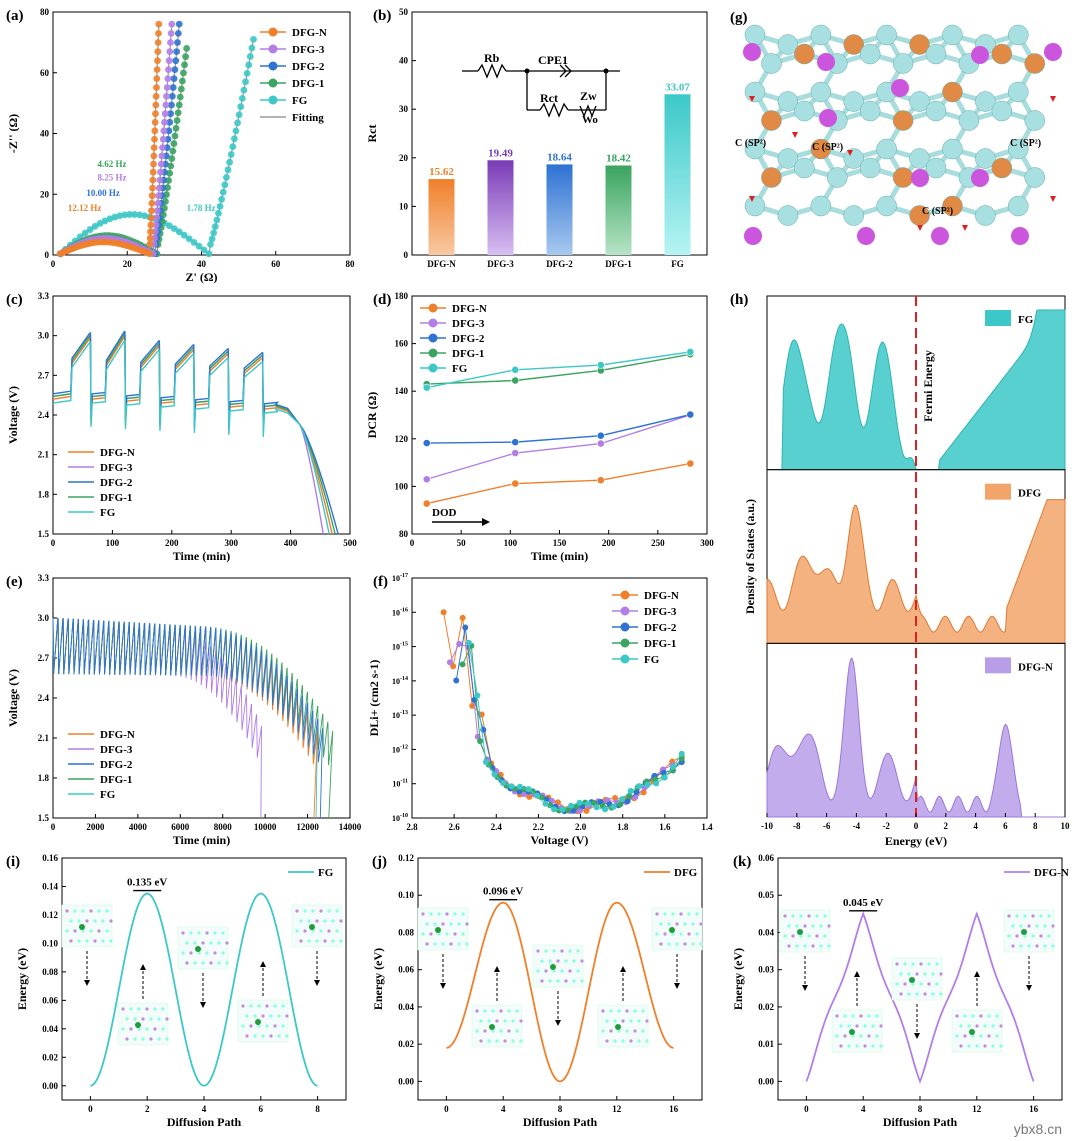  What do you see at coordinates (946, 826) in the screenshot?
I see `x-tick-label: 2` at bounding box center [946, 826].